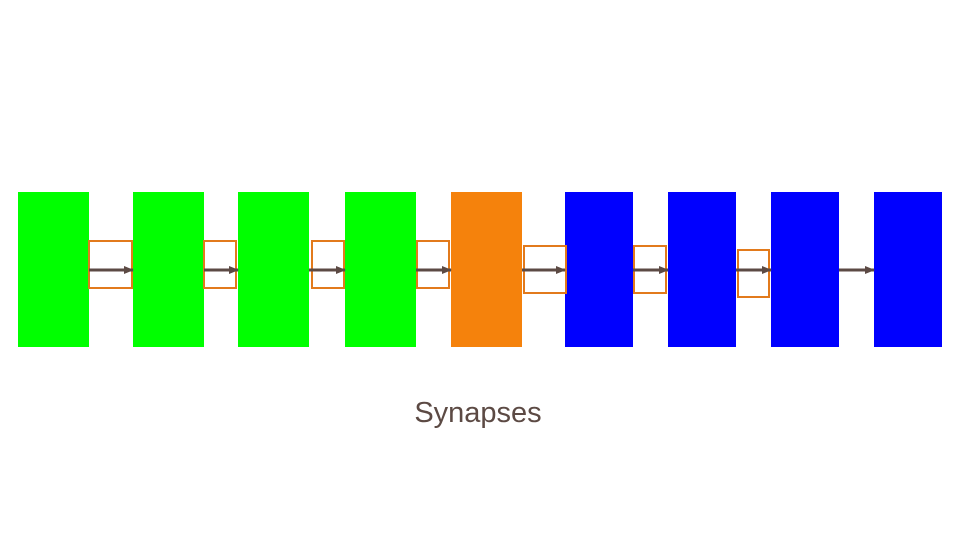  I want to click on neuron-8-blue, so click(805, 269).